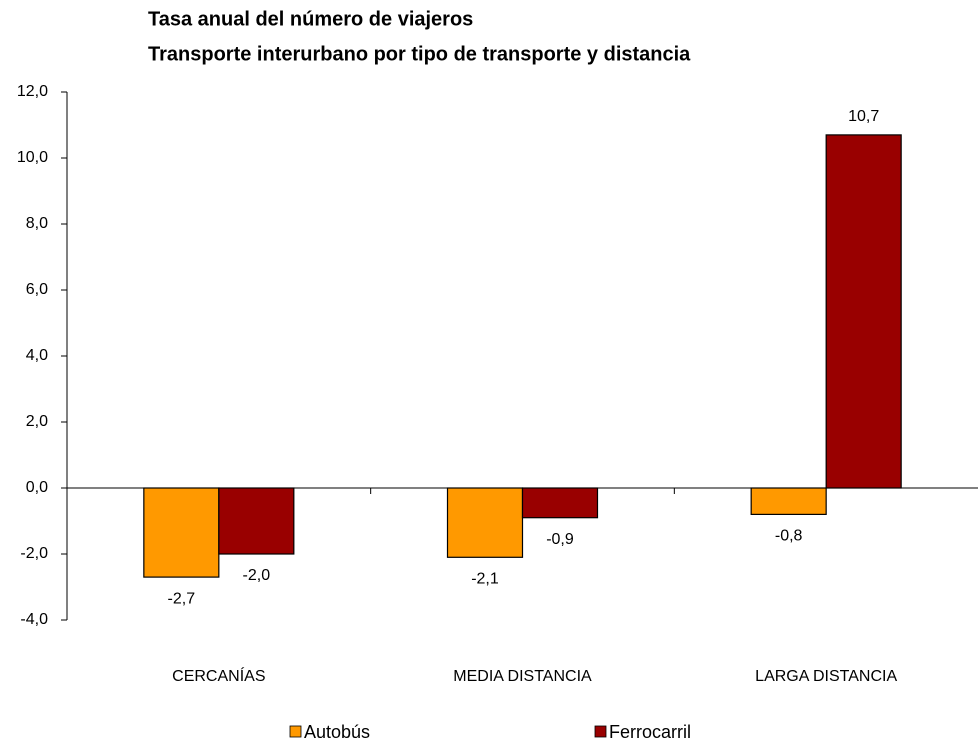 Image resolution: width=978 pixels, height=743 pixels. I want to click on value-label: -2,1, so click(485, 579).